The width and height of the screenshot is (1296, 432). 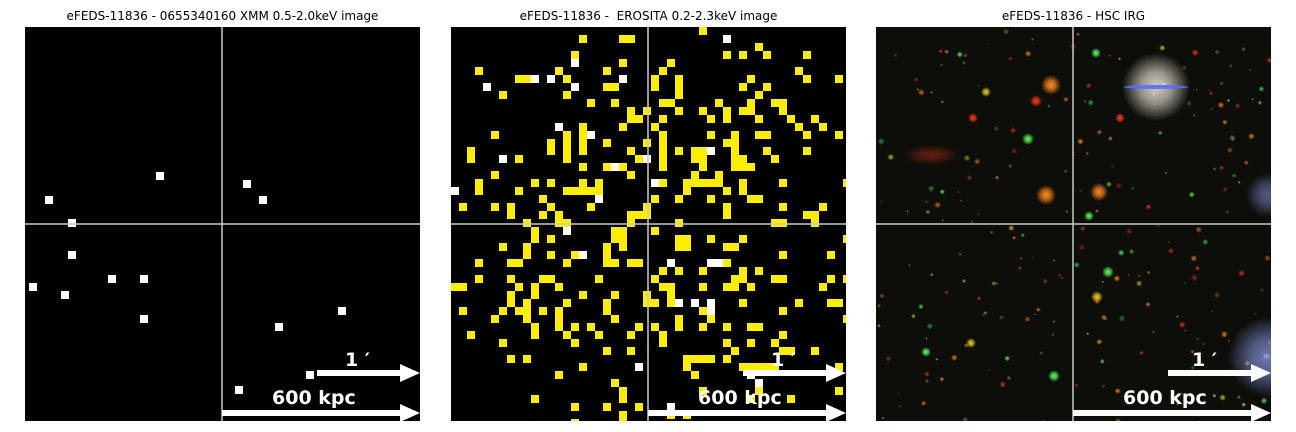 I want to click on arcmin-scale-arrow, so click(x=368, y=373).